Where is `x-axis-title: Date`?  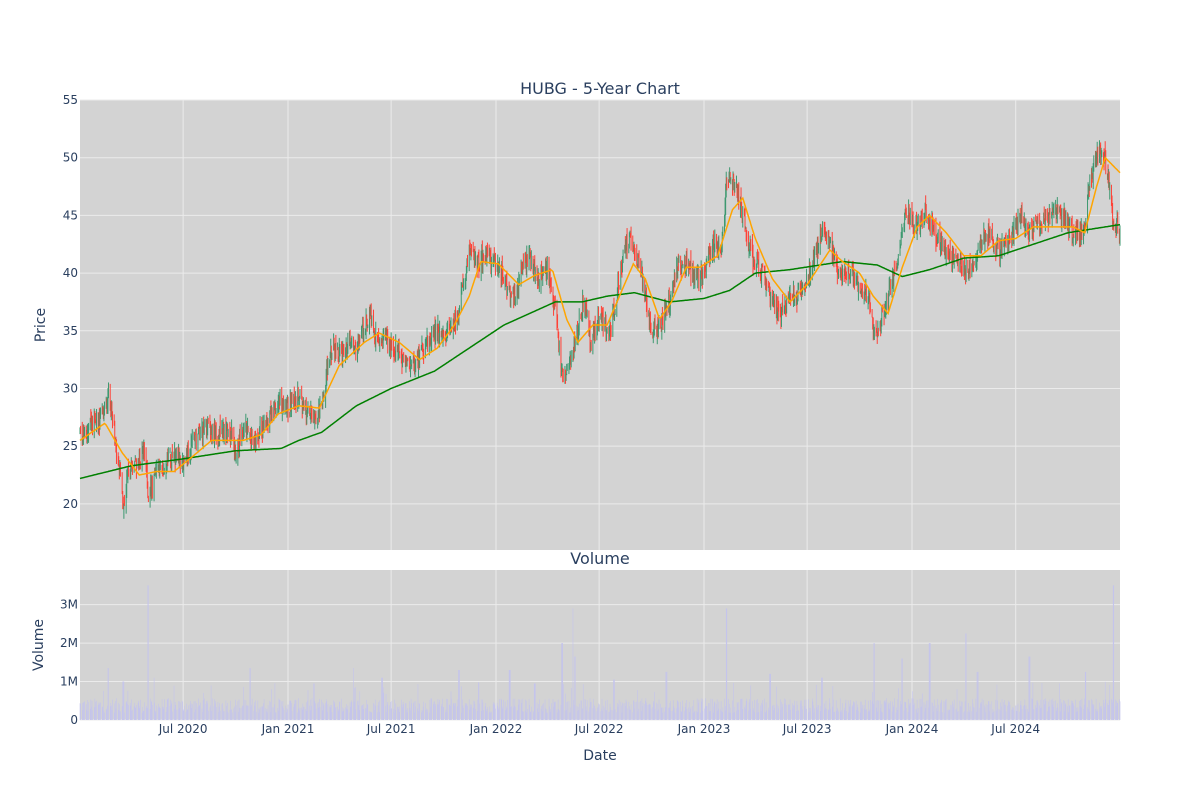 x-axis-title: Date is located at coordinates (599, 756).